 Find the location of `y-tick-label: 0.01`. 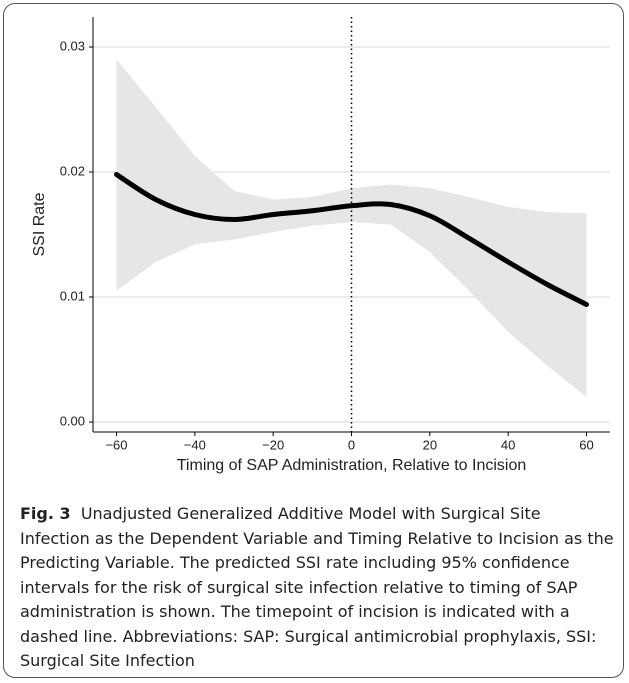

y-tick-label: 0.01 is located at coordinates (72, 295).